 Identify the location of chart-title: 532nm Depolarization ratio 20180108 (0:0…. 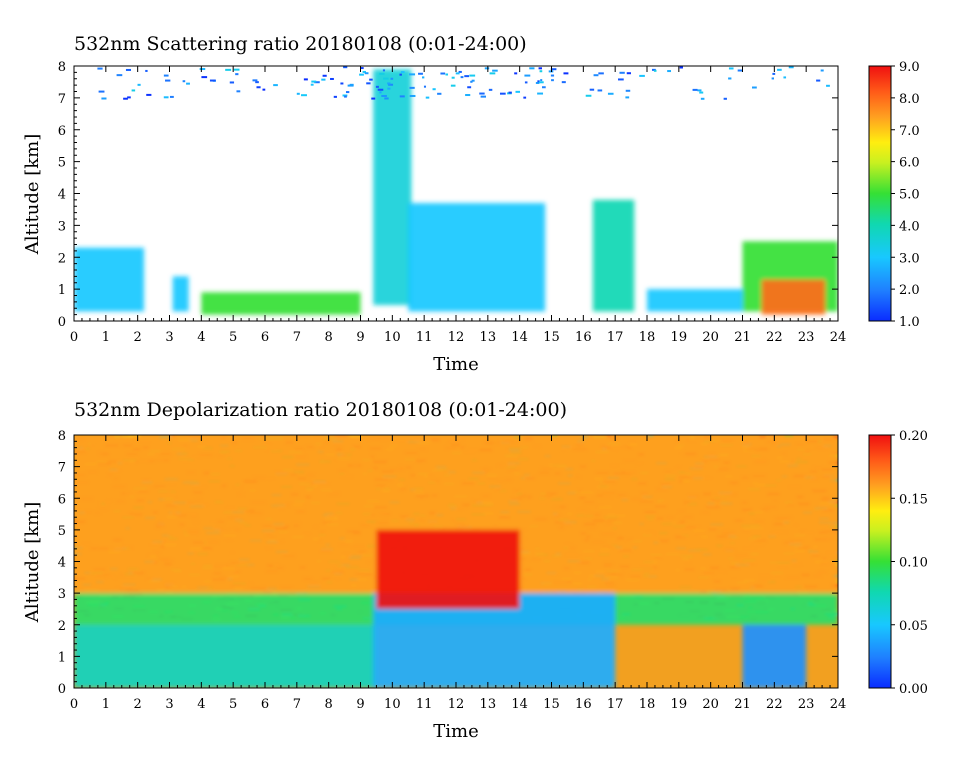
(320, 410).